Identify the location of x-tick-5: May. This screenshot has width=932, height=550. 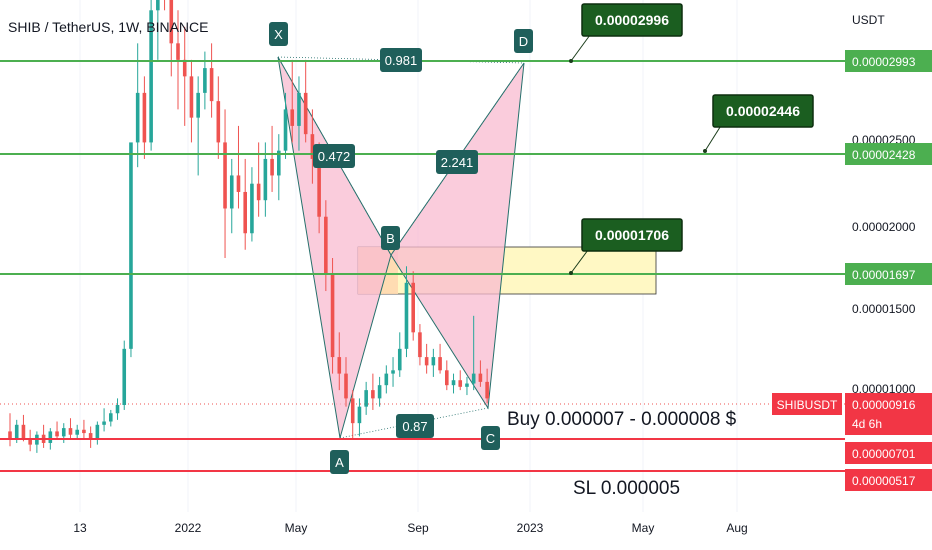
(643, 528).